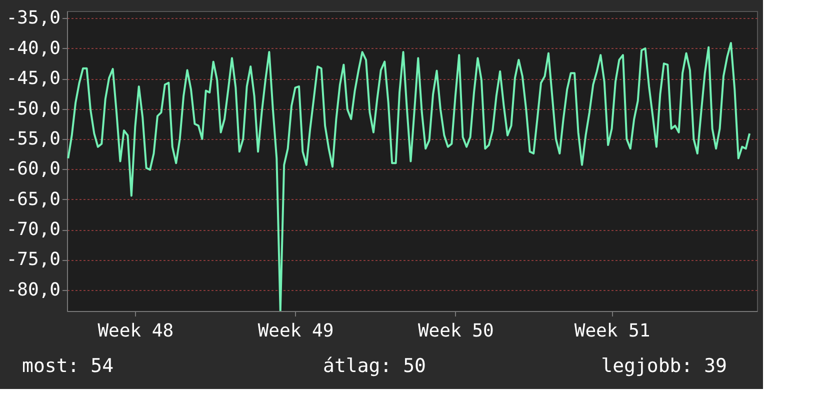  Describe the element at coordinates (136, 331) in the screenshot. I see `x-tick-label: Week 48` at that location.